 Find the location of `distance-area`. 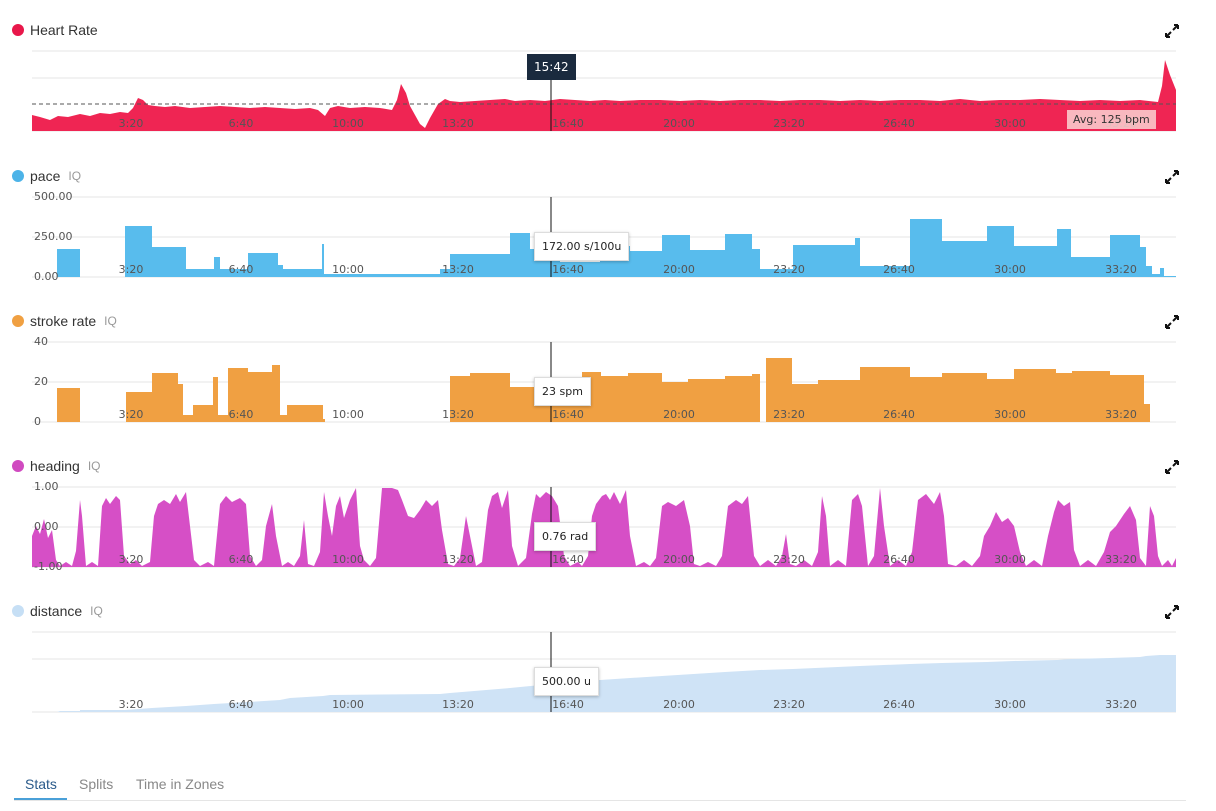

distance-area is located at coordinates (604, 683).